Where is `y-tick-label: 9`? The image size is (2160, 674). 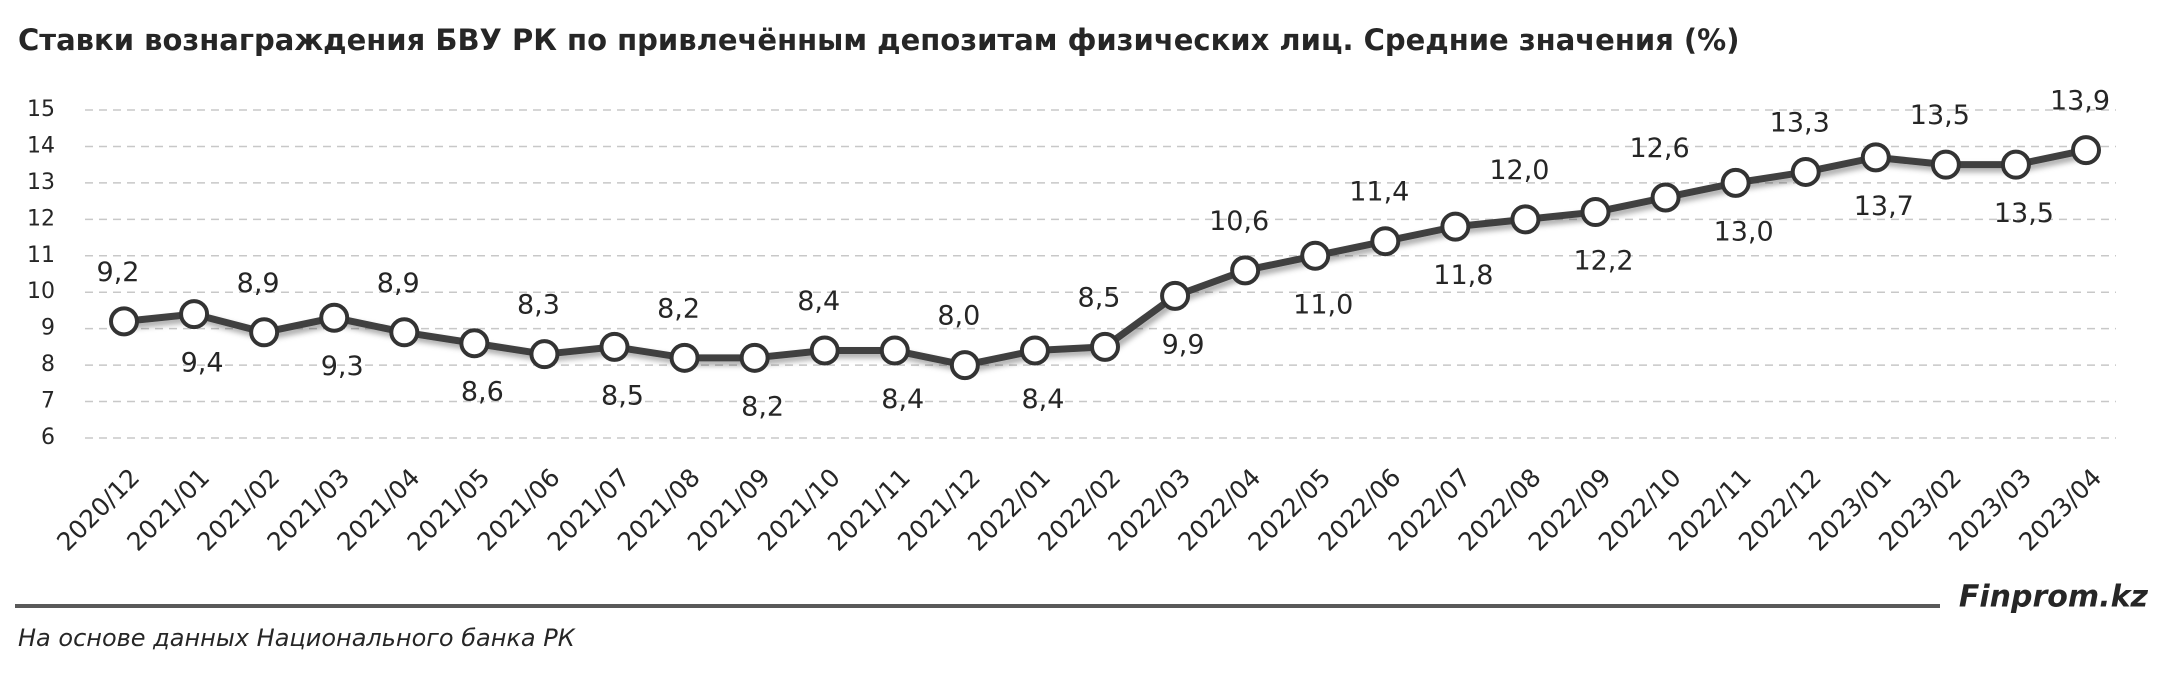
y-tick-label: 9 is located at coordinates (48, 328).